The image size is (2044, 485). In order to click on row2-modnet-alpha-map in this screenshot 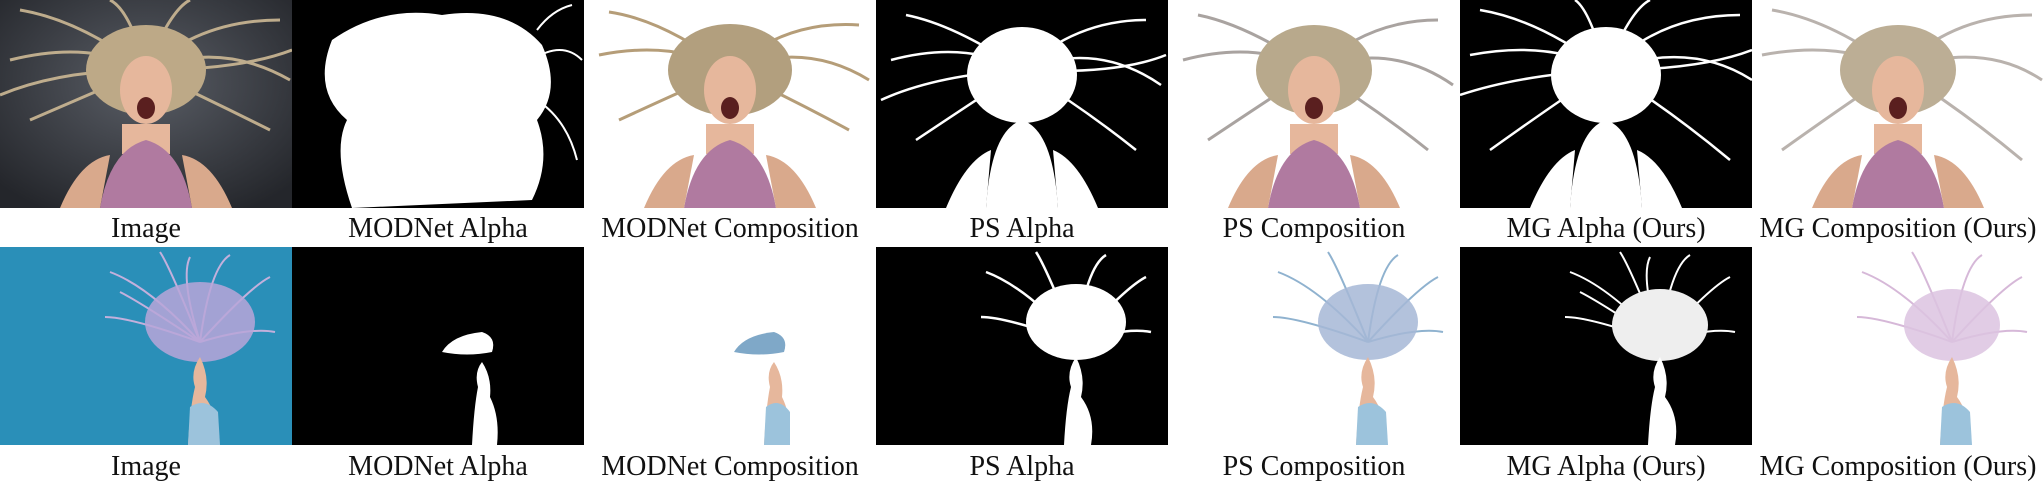, I will do `click(438, 346)`.